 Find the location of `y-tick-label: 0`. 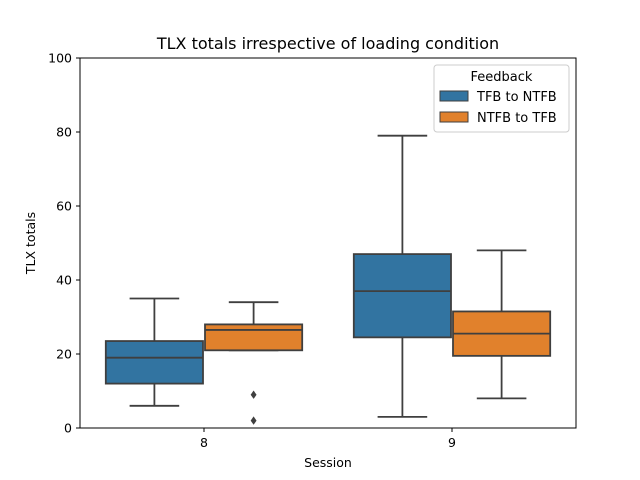

y-tick-label: 0 is located at coordinates (68, 428).